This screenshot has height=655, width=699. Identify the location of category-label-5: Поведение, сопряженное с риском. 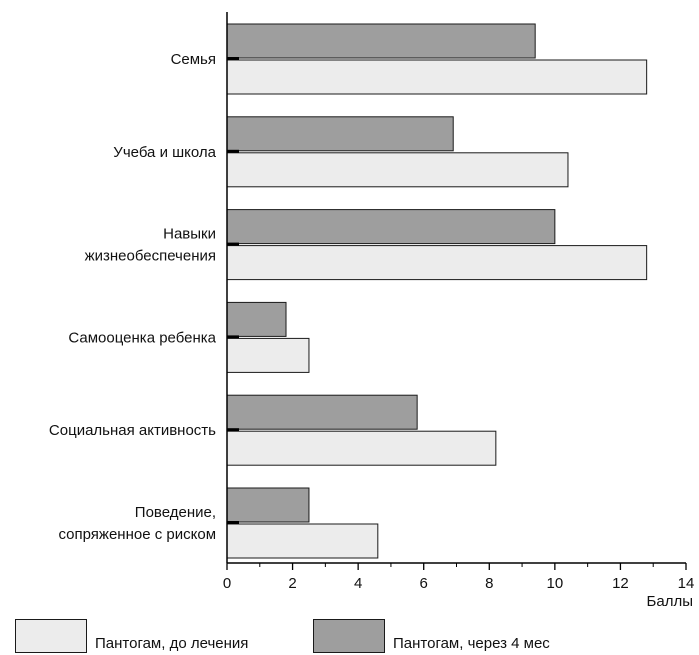
(138, 523).